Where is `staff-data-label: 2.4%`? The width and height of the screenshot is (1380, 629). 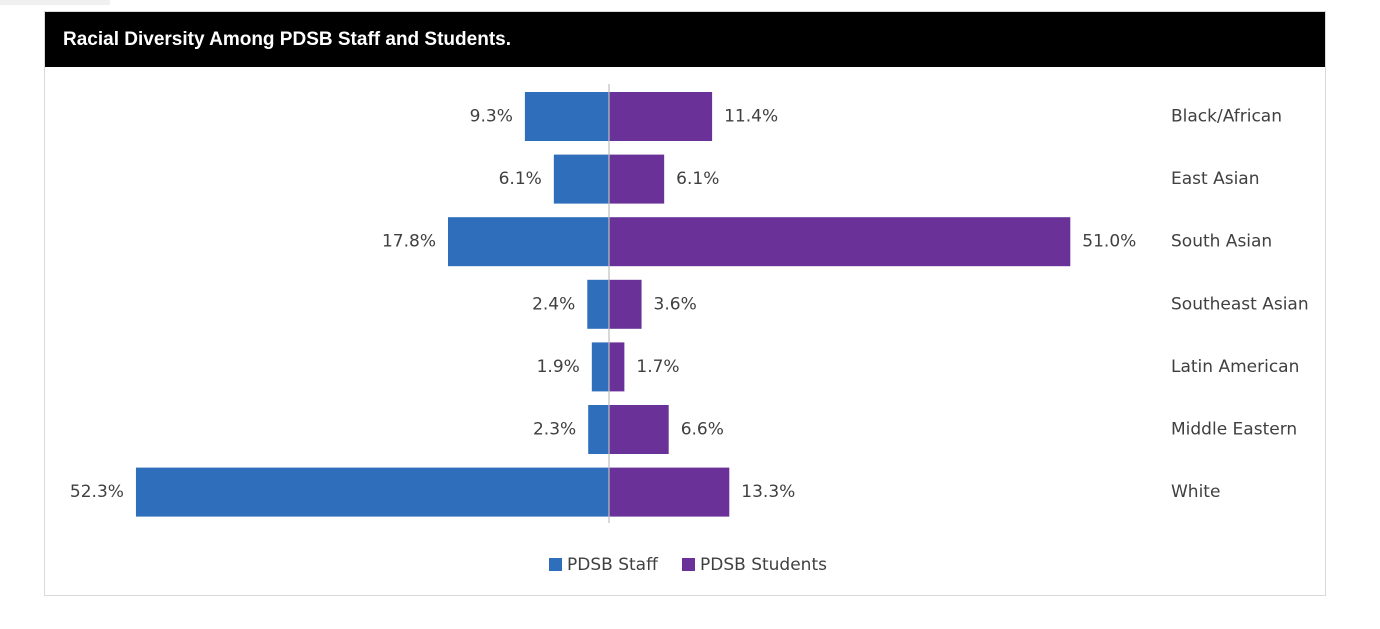
staff-data-label: 2.4% is located at coordinates (553, 304).